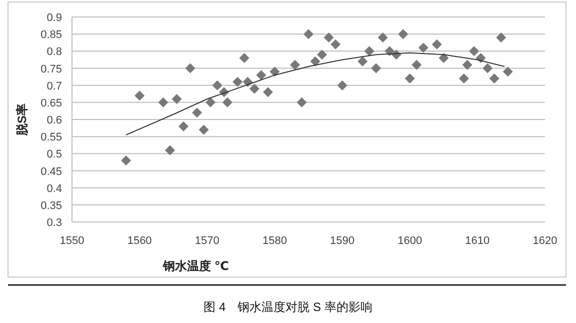  What do you see at coordinates (51, 69) in the screenshot?
I see `y-tick-label: 0.75` at bounding box center [51, 69].